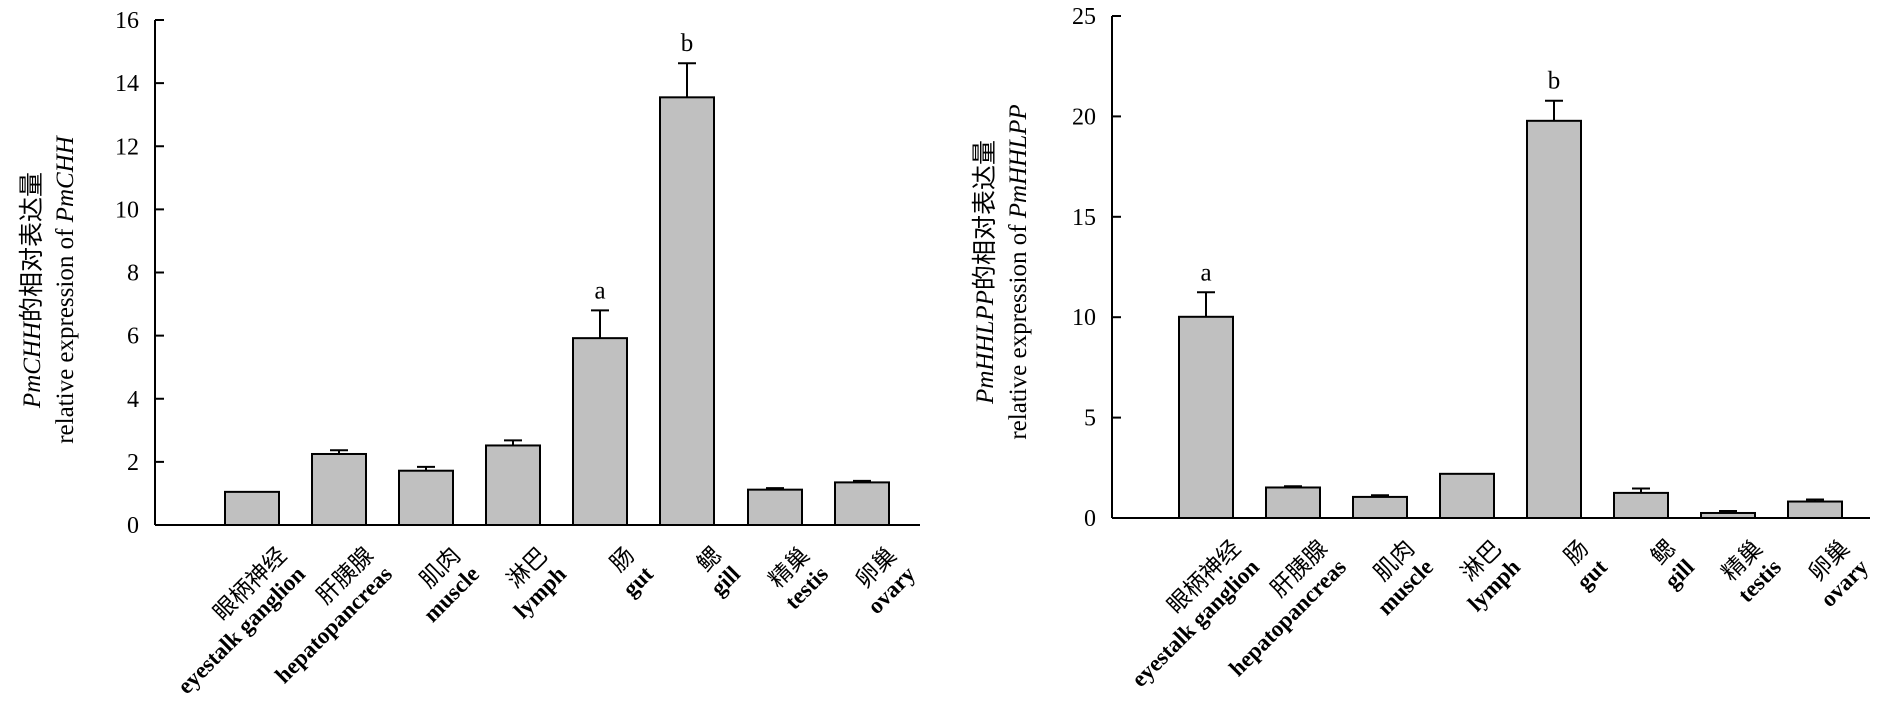 This screenshot has height=725, width=1890. What do you see at coordinates (133, 463) in the screenshot?
I see `y-tick-label: 2` at bounding box center [133, 463].